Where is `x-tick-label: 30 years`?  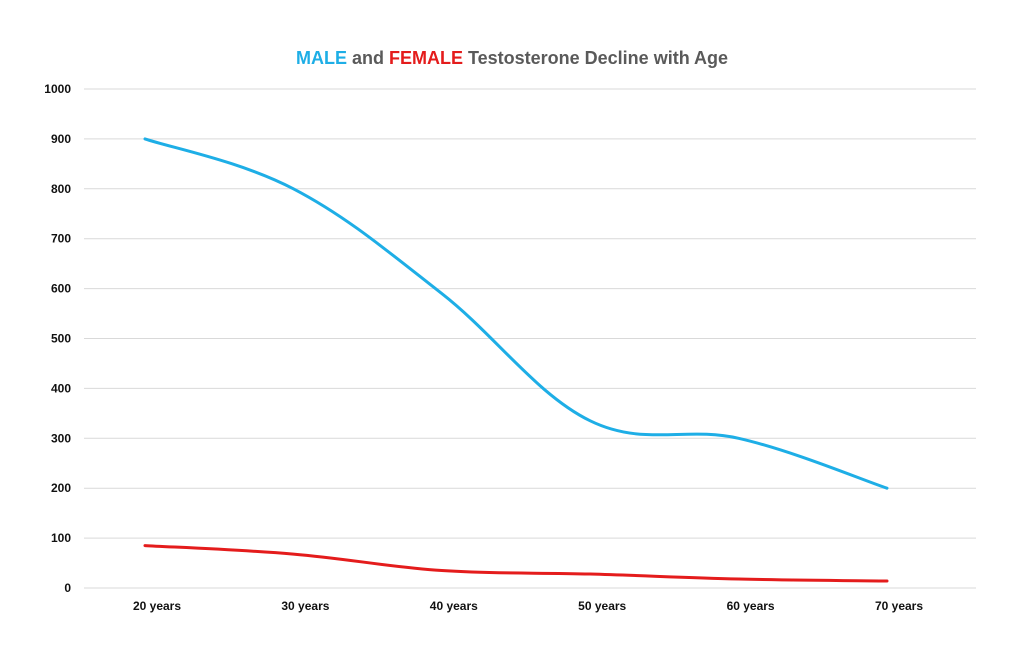
x-tick-label: 30 years is located at coordinates (305, 606).